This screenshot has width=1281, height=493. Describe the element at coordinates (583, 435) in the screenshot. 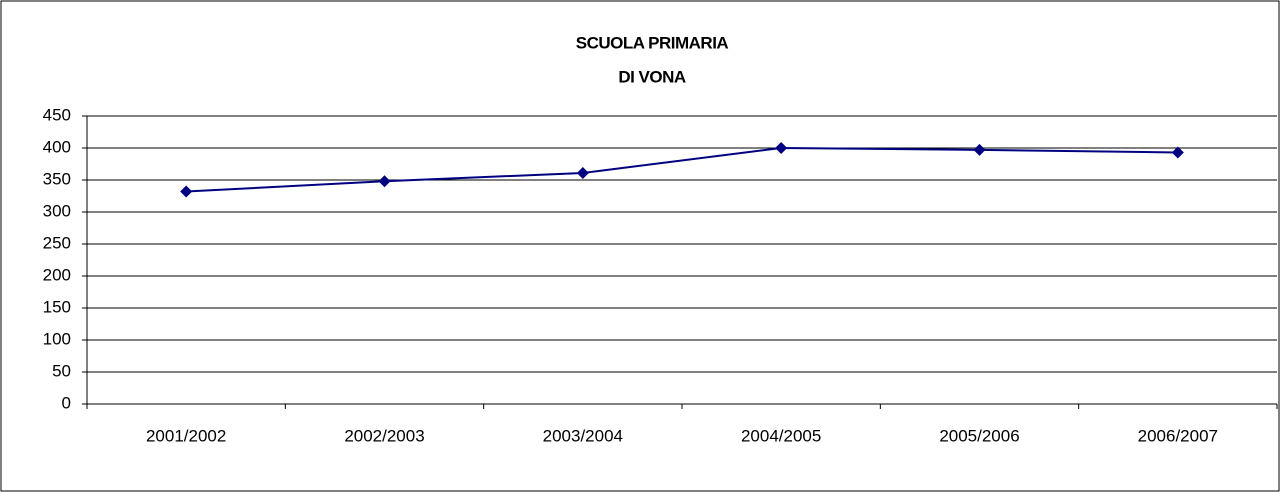

I see `x-tick-label: 2003/2004` at that location.